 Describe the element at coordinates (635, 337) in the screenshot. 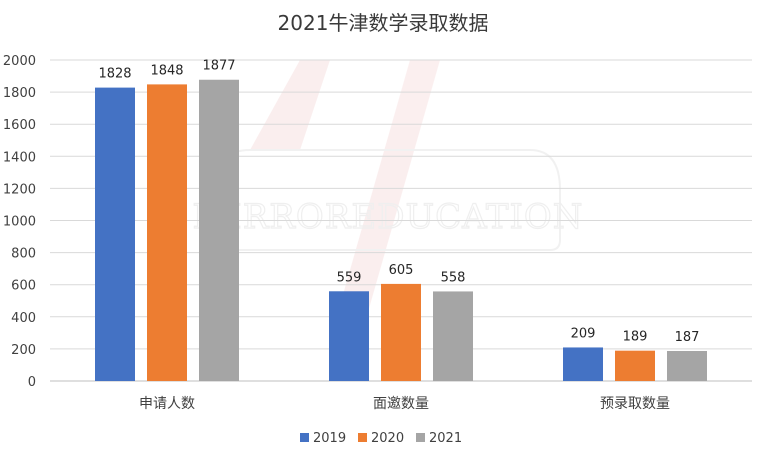

I see `data-label: 189` at that location.